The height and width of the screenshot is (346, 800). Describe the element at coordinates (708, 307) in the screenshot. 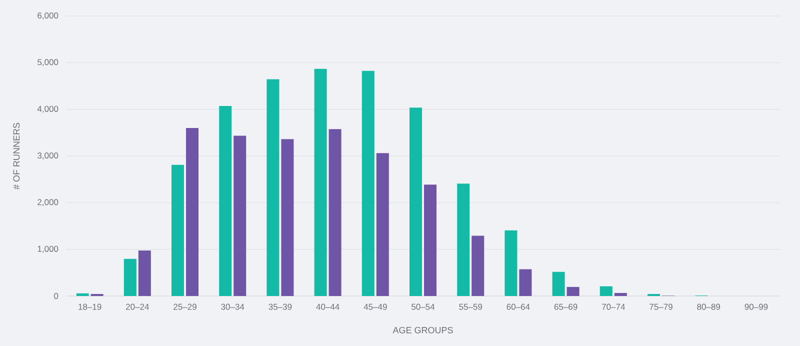

I see `x-tick-label: 80–89` at that location.